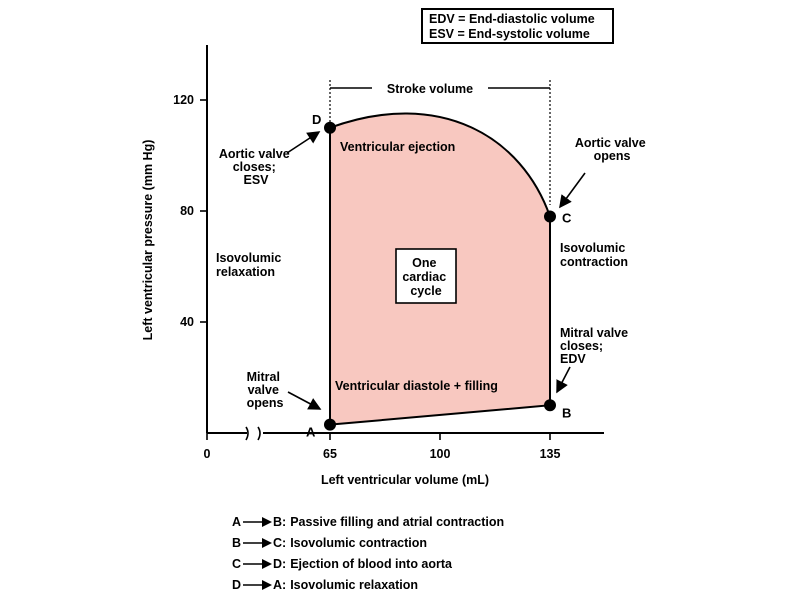  I want to click on point-d, so click(330, 127).